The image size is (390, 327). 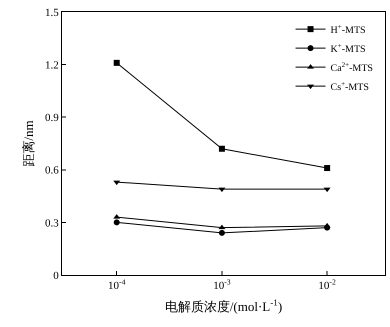 What do you see at coordinates (52, 223) in the screenshot?
I see `y-tick-label: 0.3` at bounding box center [52, 223].